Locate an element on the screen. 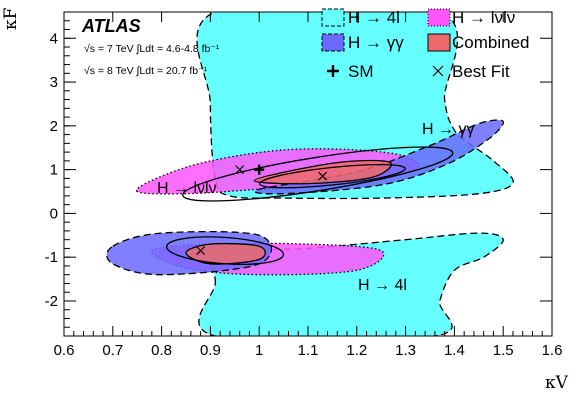 This screenshot has height=396, width=580. cross-icon is located at coordinates (438, 71).